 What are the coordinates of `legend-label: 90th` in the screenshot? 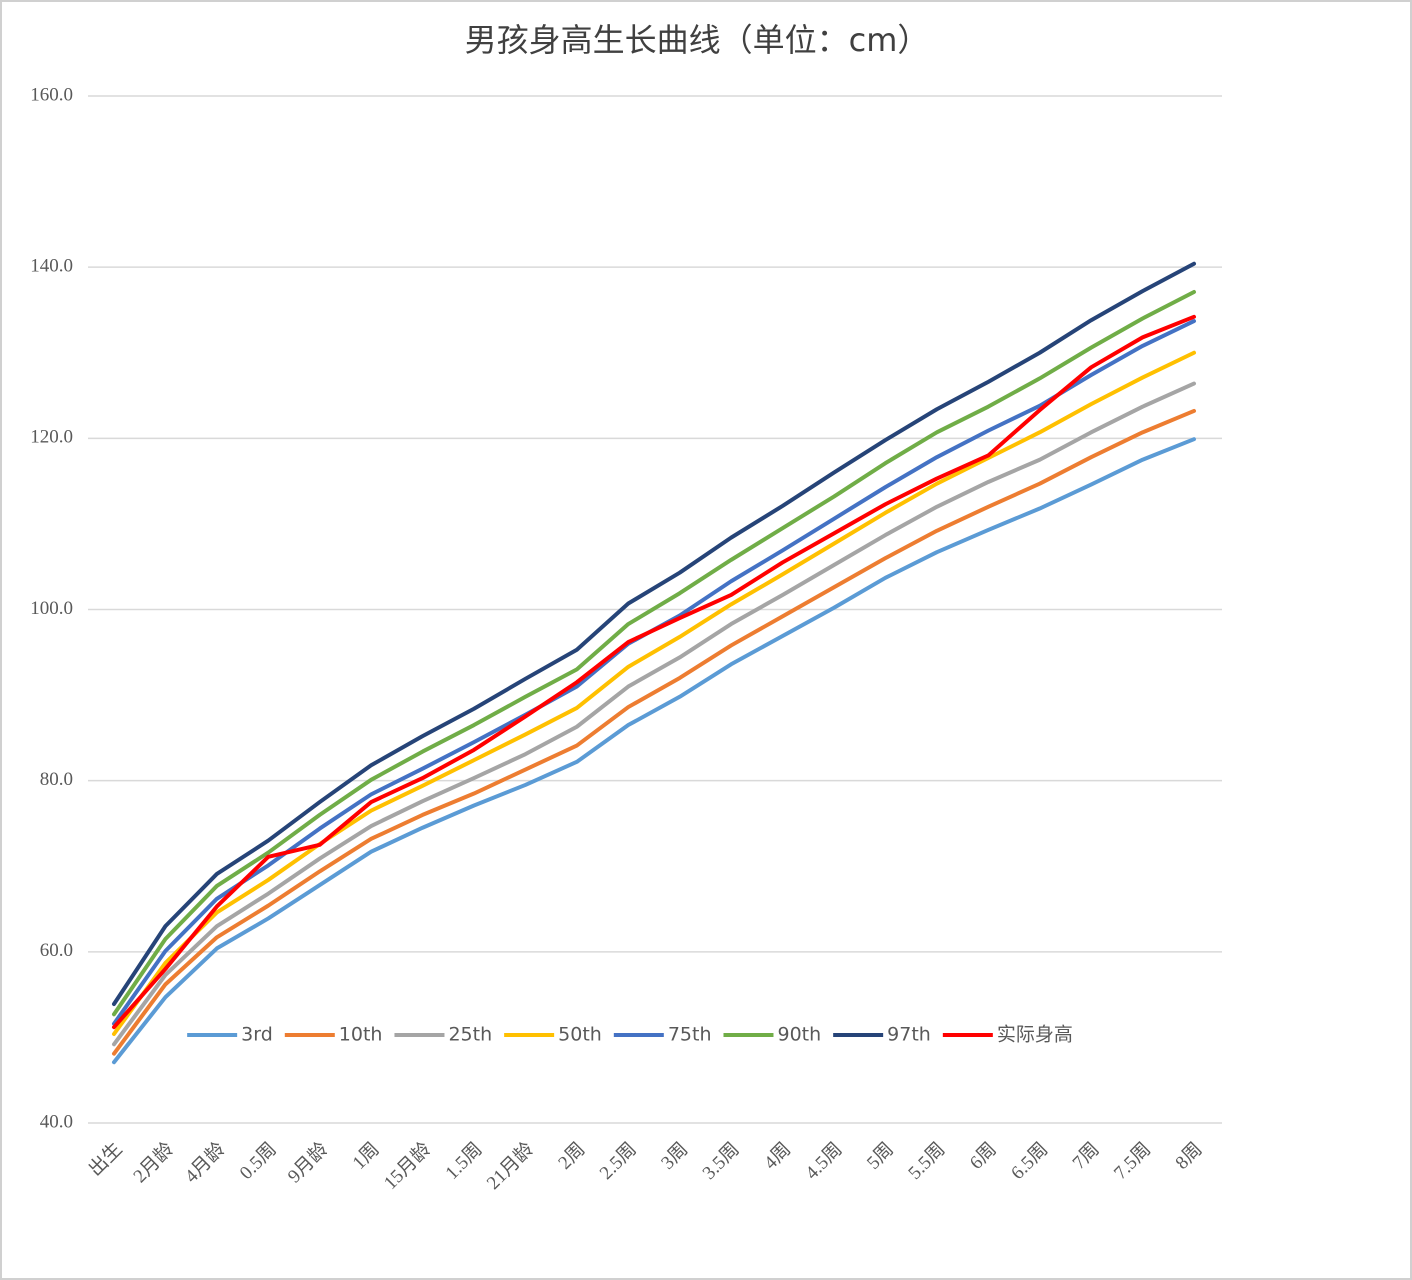 It's located at (799, 1035).